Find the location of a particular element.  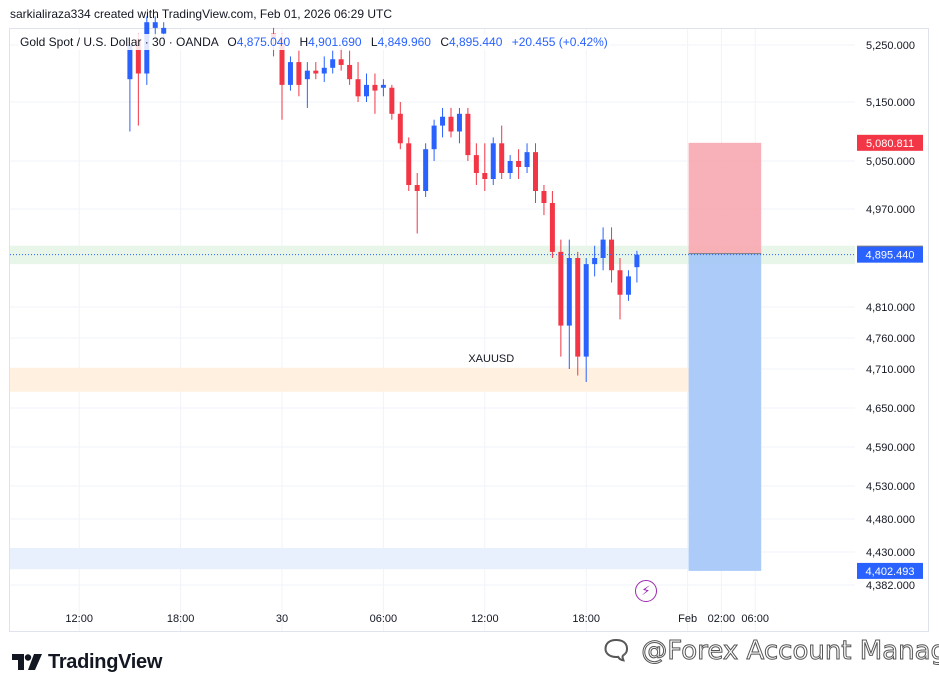

green-zone is located at coordinates (432, 255).